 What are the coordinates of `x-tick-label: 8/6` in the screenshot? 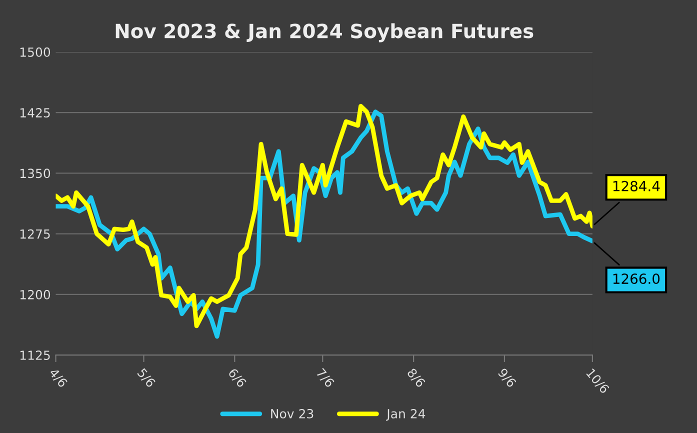 It's located at (416, 378).